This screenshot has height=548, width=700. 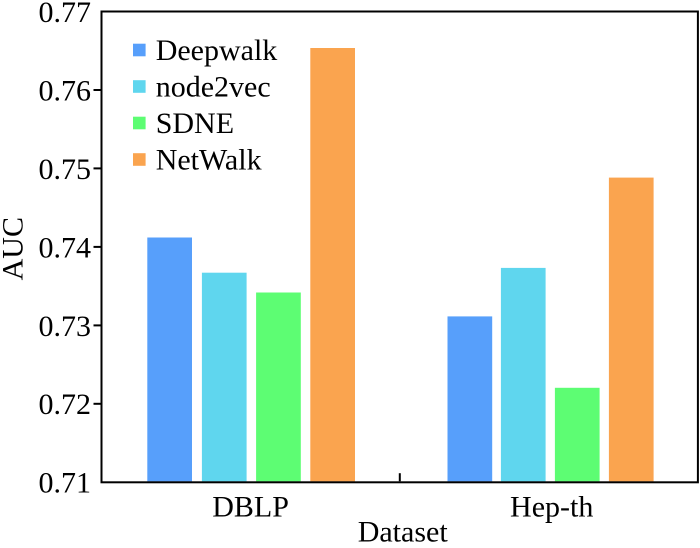 I want to click on svg-text: Dataset, so click(x=403, y=530).